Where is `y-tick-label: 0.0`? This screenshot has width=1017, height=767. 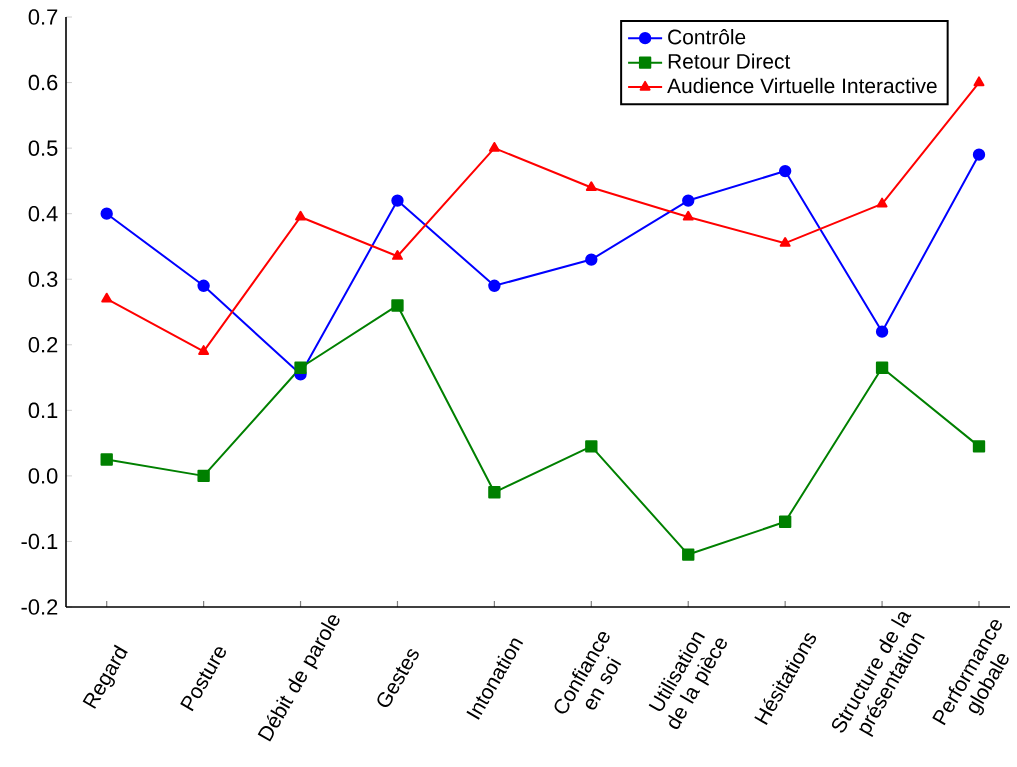 y-tick-label: 0.0 is located at coordinates (43, 476).